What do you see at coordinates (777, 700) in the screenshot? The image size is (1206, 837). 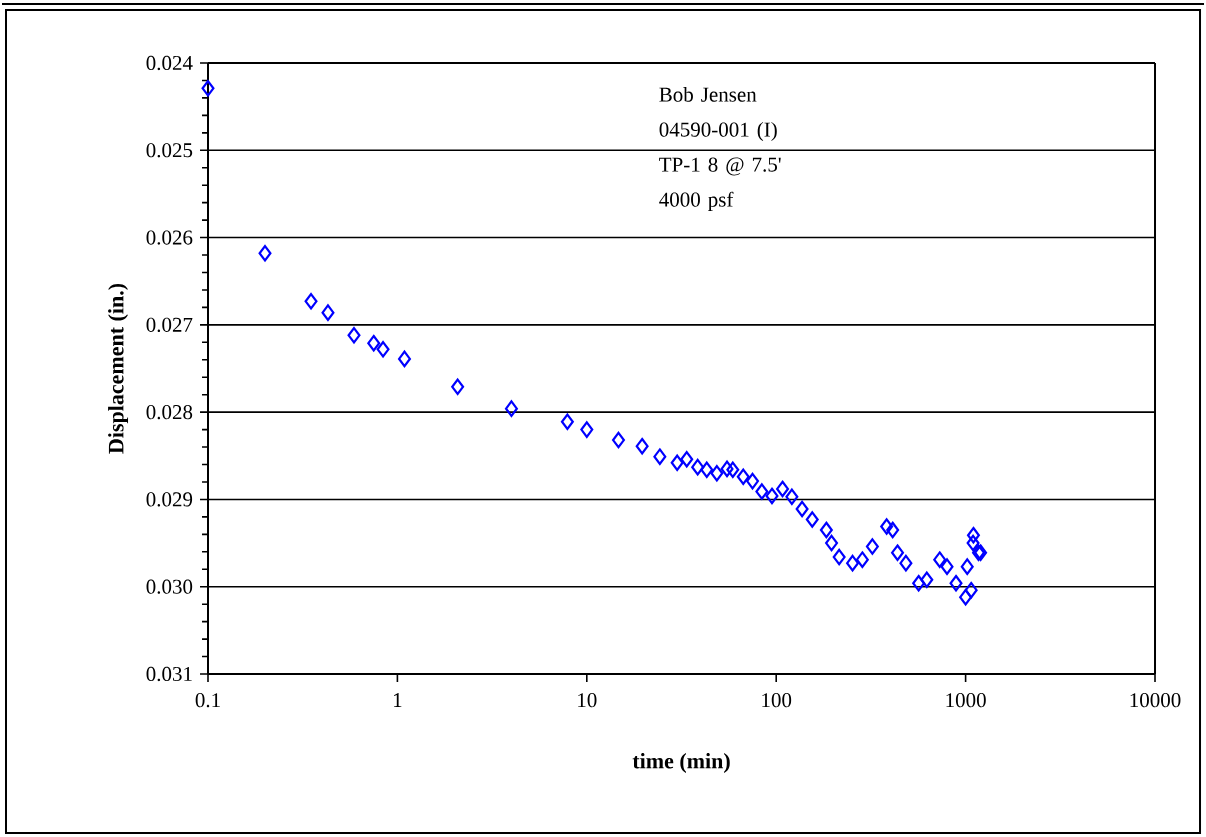 I see `x-tick-label: 100` at bounding box center [777, 700].